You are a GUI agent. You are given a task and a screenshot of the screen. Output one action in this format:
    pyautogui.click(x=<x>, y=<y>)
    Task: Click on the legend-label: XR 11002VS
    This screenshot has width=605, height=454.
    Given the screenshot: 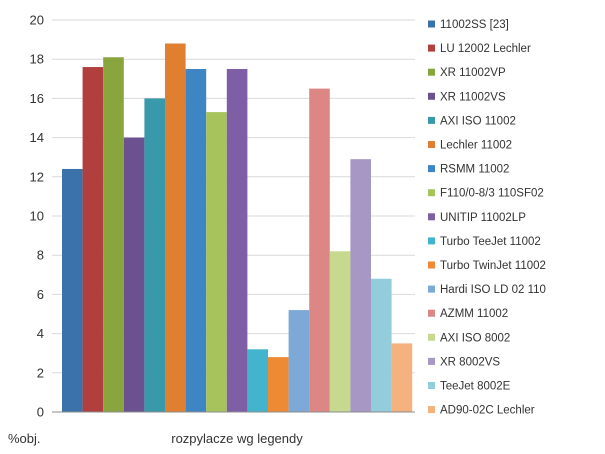 What is the action you would take?
    pyautogui.click(x=473, y=97)
    